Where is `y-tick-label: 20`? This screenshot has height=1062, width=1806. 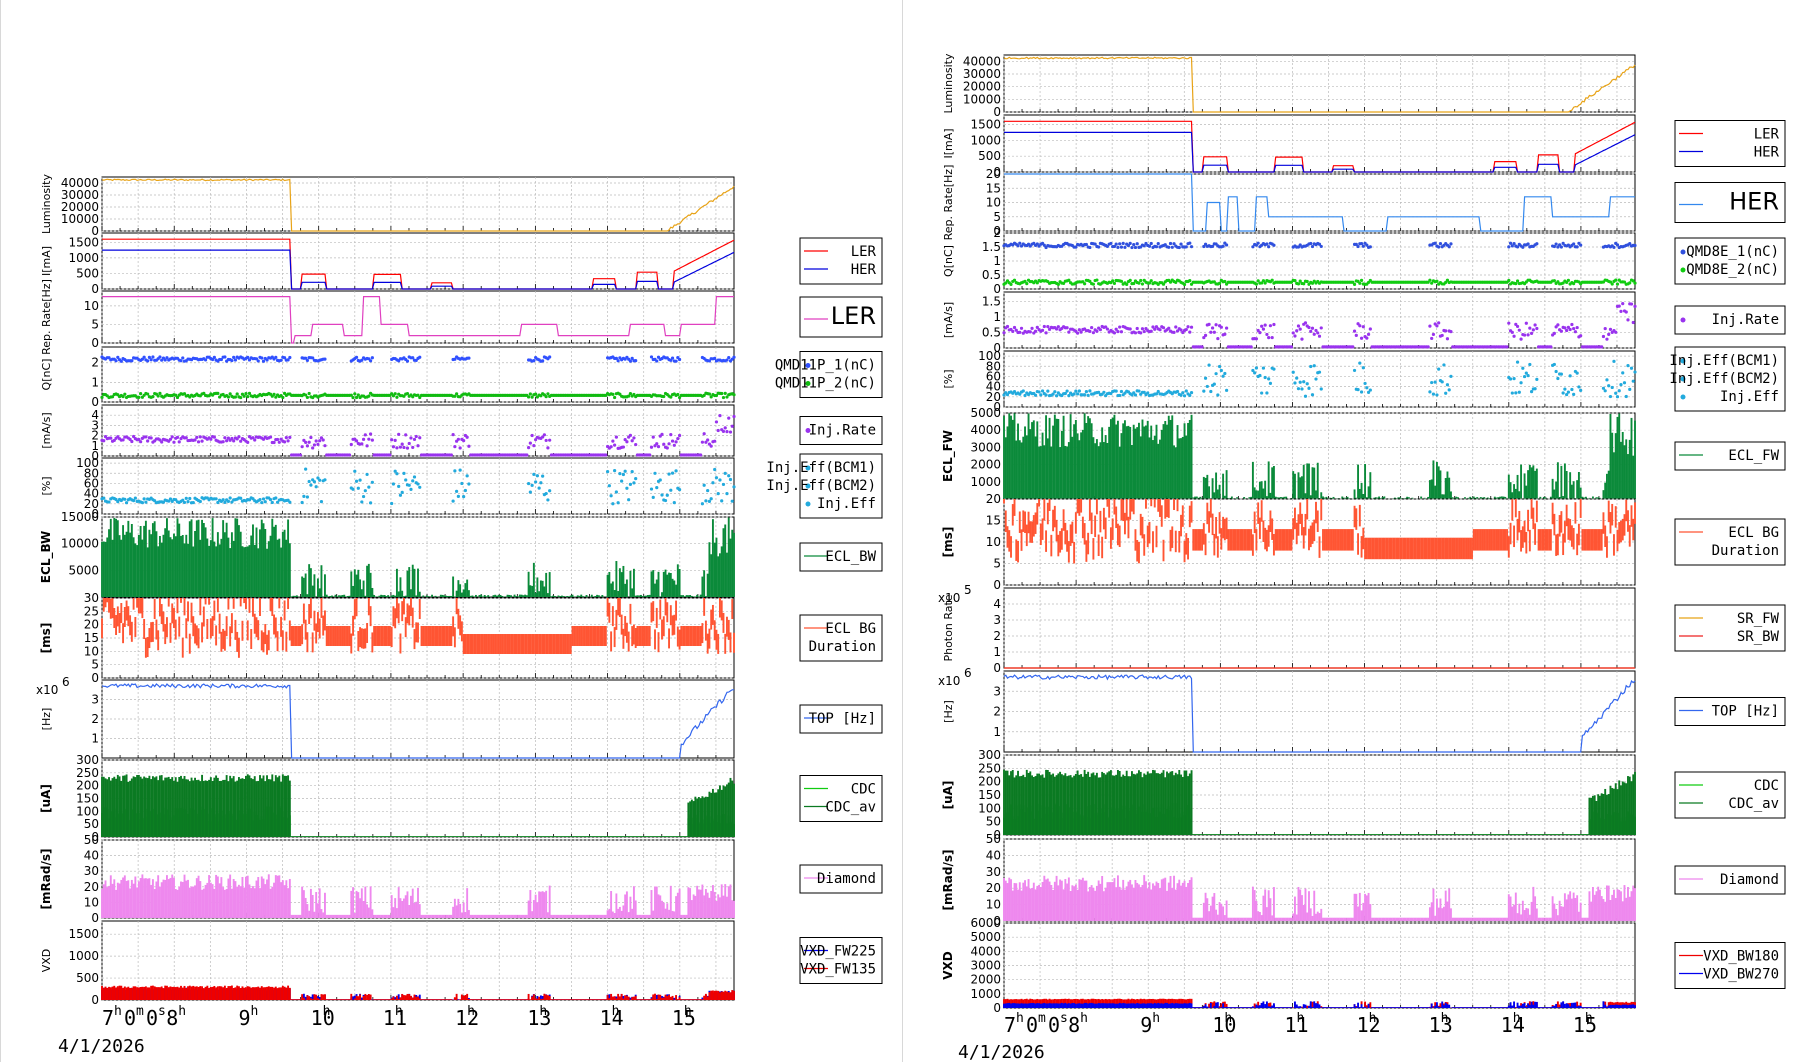 y-tick-label: 20 is located at coordinates (993, 174).